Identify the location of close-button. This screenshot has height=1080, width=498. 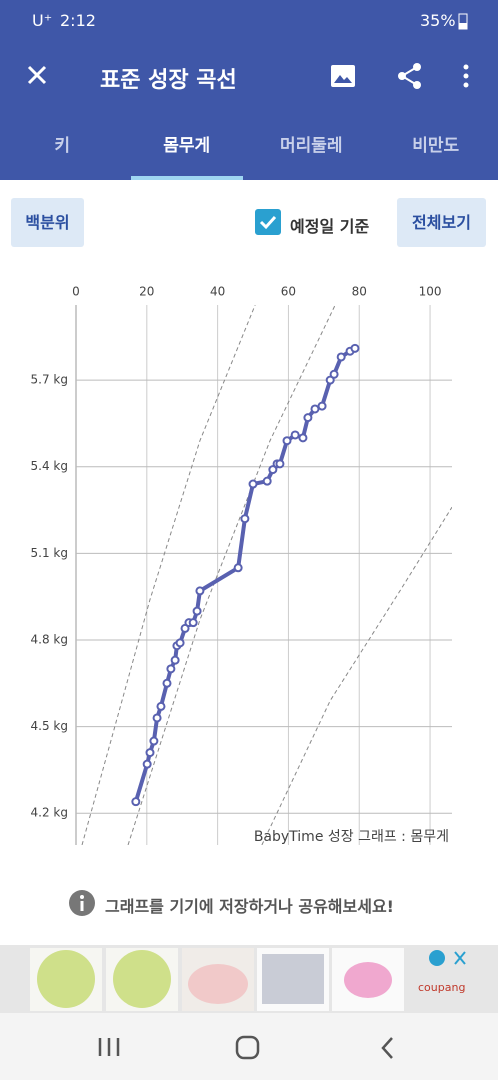
(37, 75).